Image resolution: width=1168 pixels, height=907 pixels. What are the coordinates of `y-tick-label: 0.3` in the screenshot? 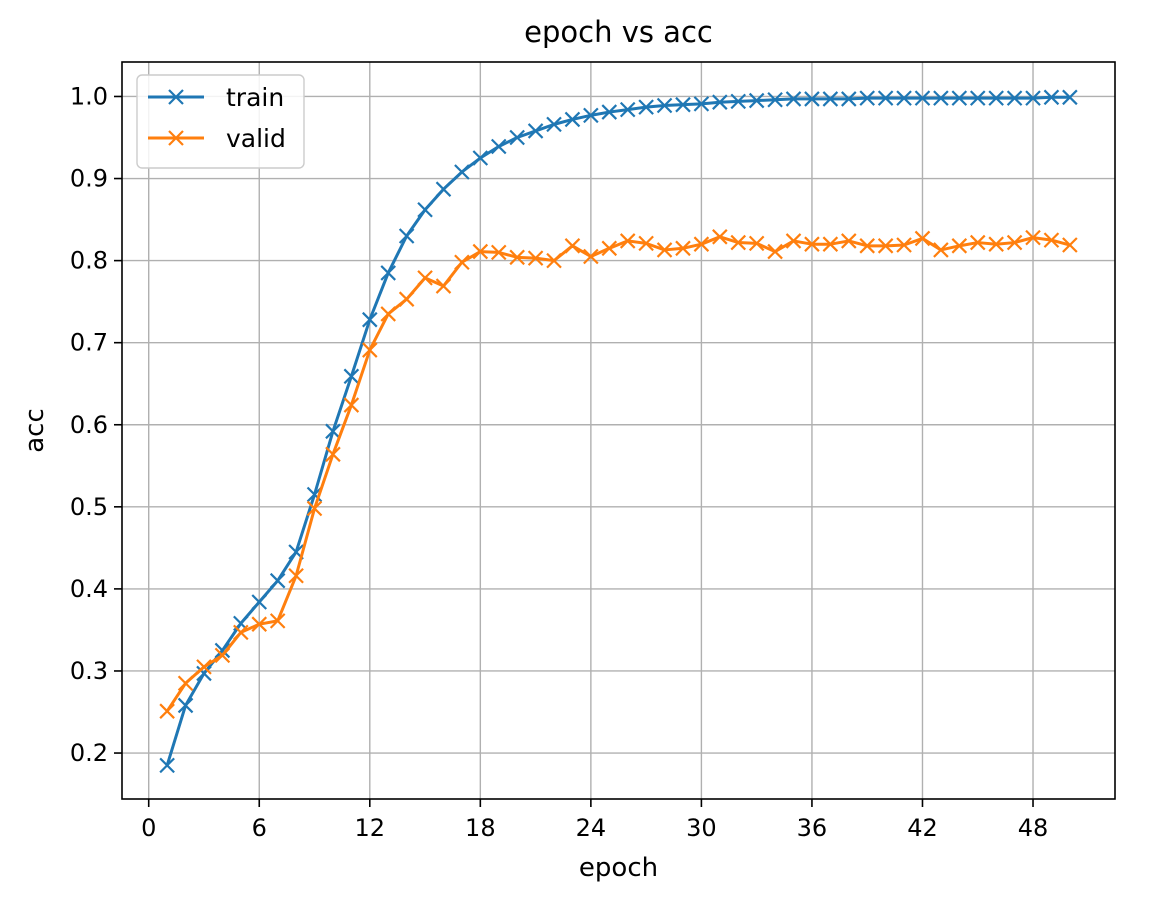 It's located at (89, 671).